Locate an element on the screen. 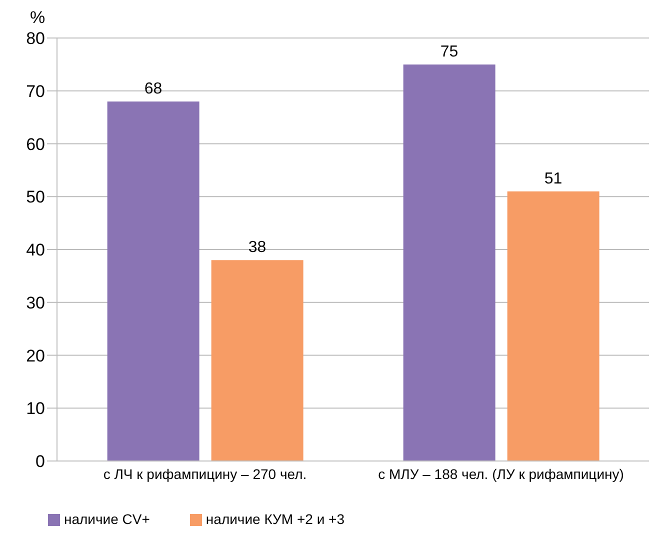  y-tick-label: 40 is located at coordinates (35, 250).